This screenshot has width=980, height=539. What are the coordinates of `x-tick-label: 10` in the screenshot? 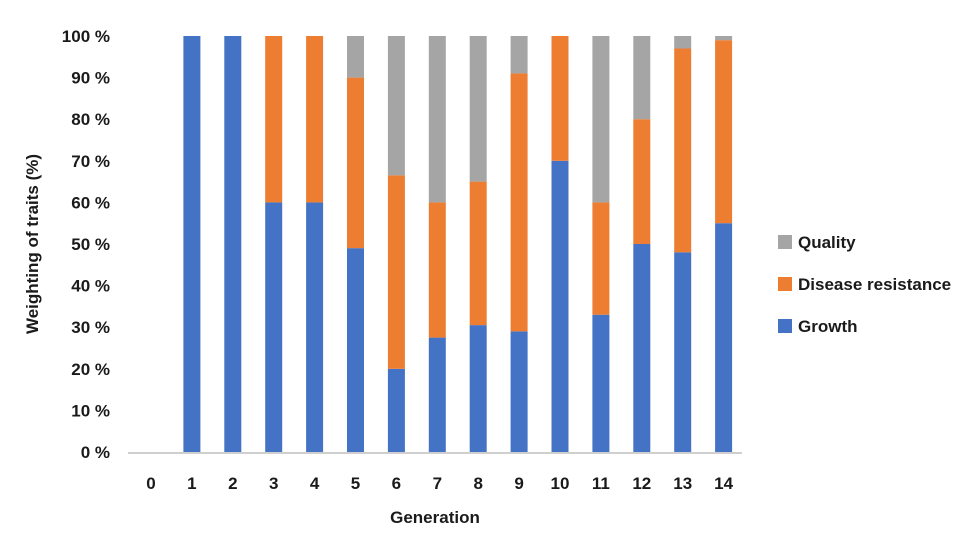 It's located at (560, 483).